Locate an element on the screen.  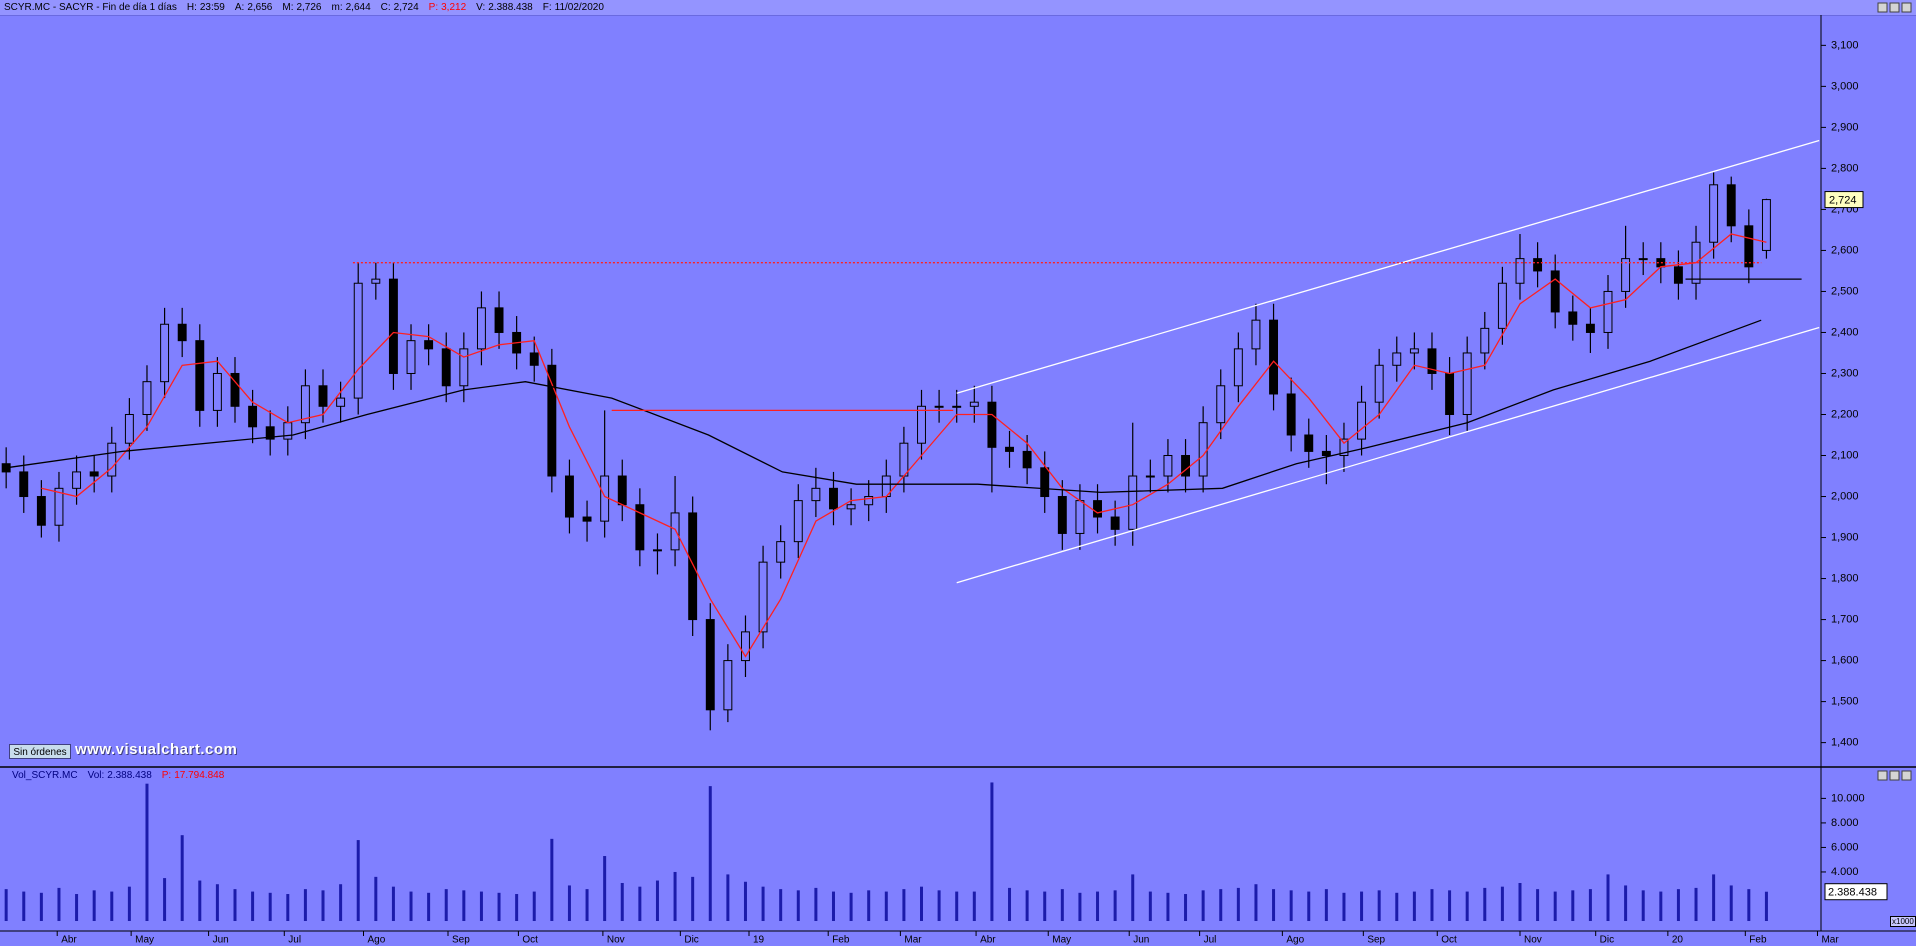
x-tick-label: Dic is located at coordinates (691, 940).